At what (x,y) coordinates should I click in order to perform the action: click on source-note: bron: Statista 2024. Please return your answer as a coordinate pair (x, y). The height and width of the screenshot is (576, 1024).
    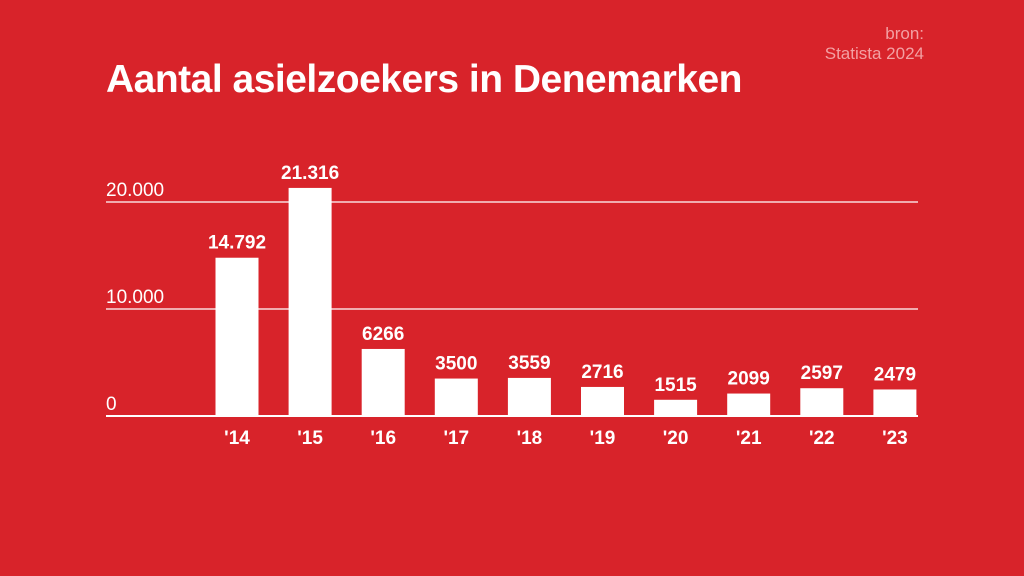
    Looking at the image, I should click on (874, 44).